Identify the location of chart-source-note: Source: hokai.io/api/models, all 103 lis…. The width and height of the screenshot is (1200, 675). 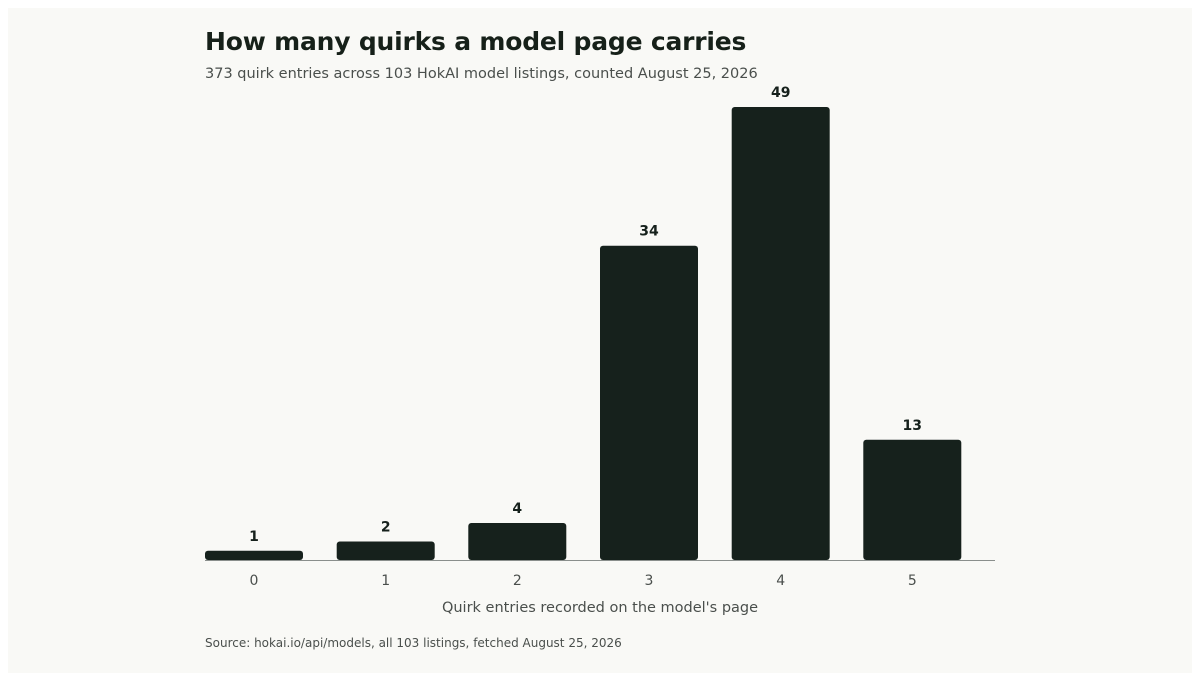
(413, 643).